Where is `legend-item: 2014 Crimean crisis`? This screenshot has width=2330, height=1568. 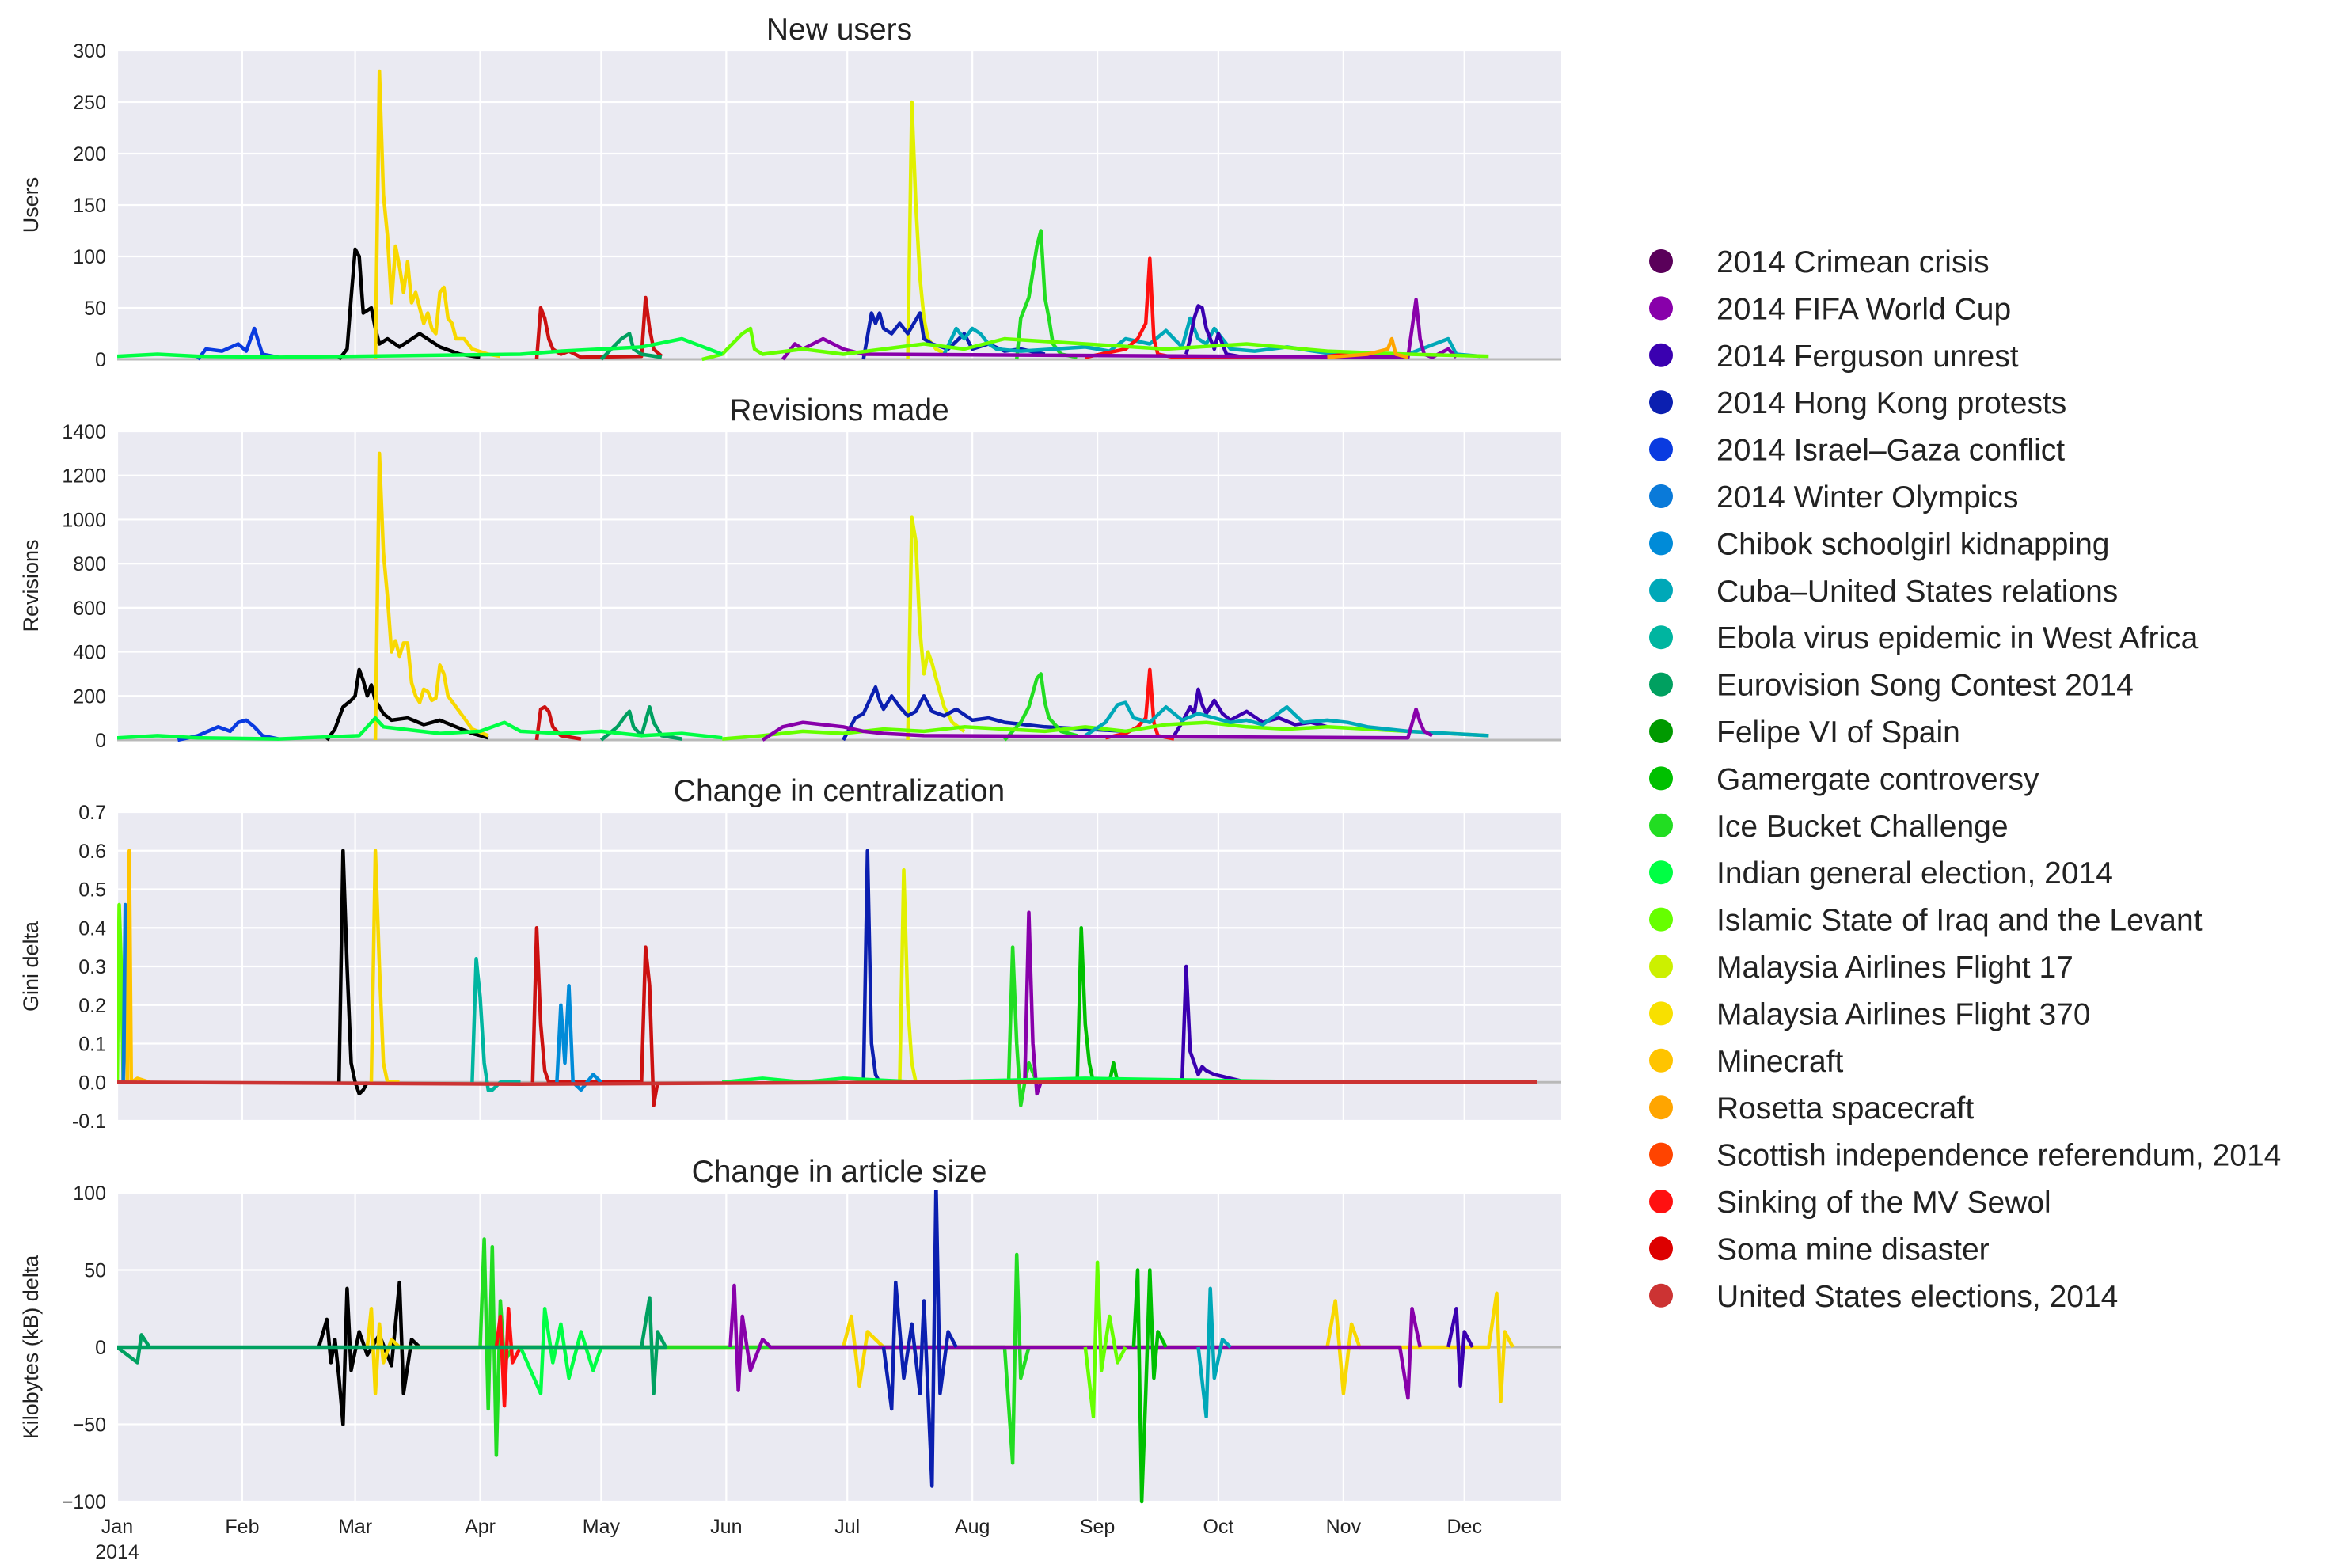 legend-item: 2014 Crimean crisis is located at coordinates (1820, 262).